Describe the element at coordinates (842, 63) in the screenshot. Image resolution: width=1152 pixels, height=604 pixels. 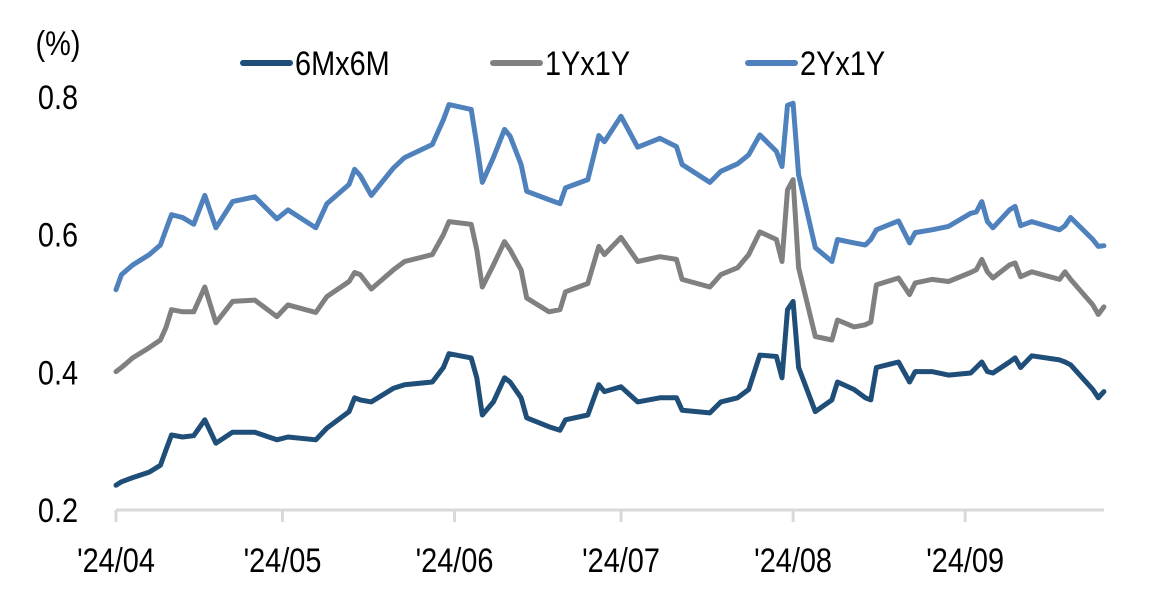
I see `legend-label: 2Yx1Y` at that location.